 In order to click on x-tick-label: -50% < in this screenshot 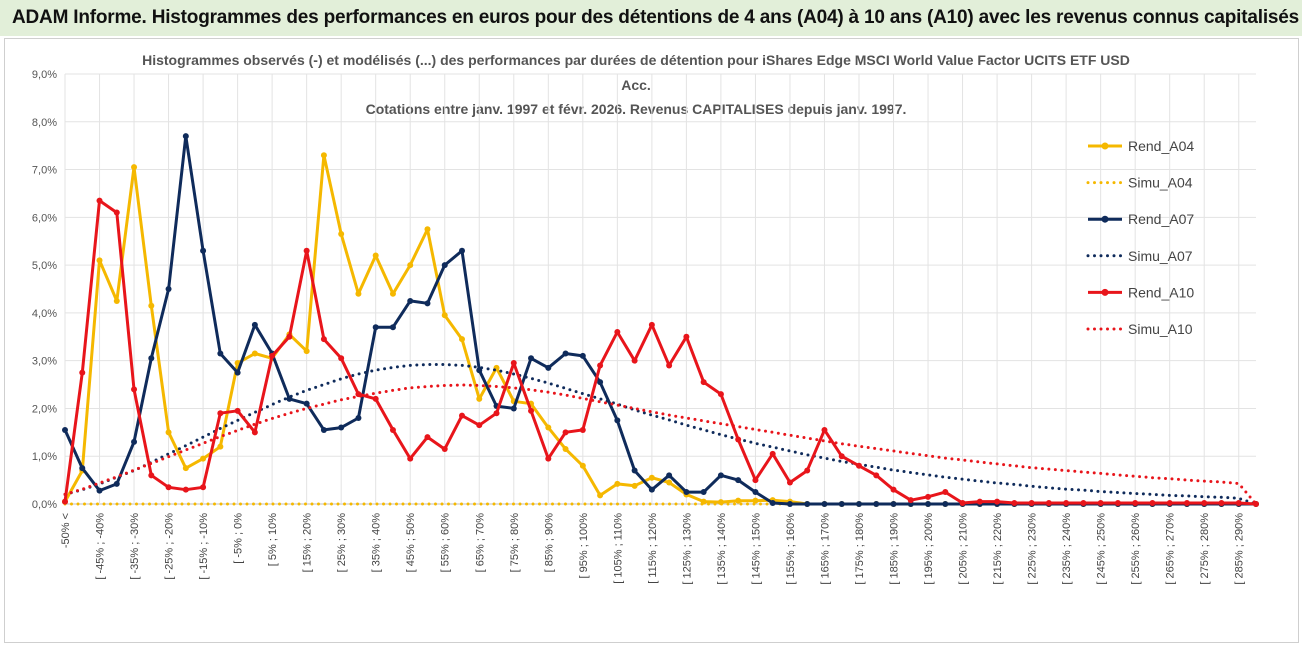, I will do `click(66, 530)`.